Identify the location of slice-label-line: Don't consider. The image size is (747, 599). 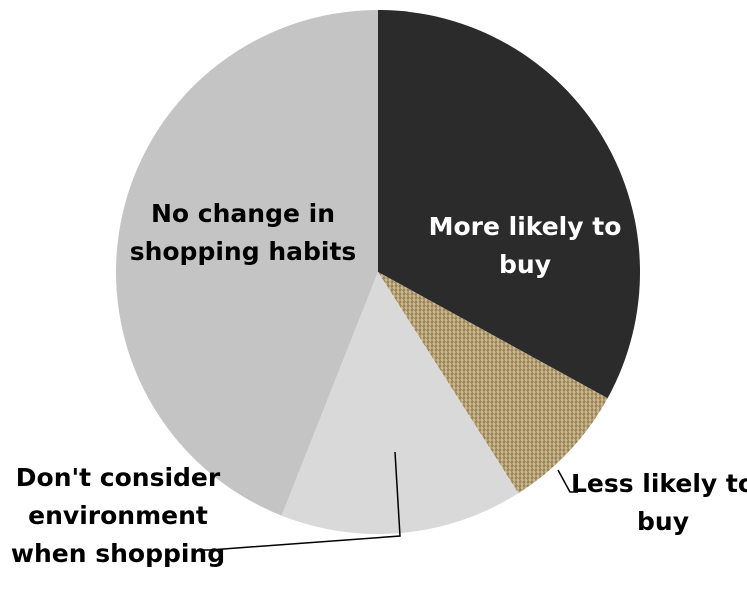
(118, 477).